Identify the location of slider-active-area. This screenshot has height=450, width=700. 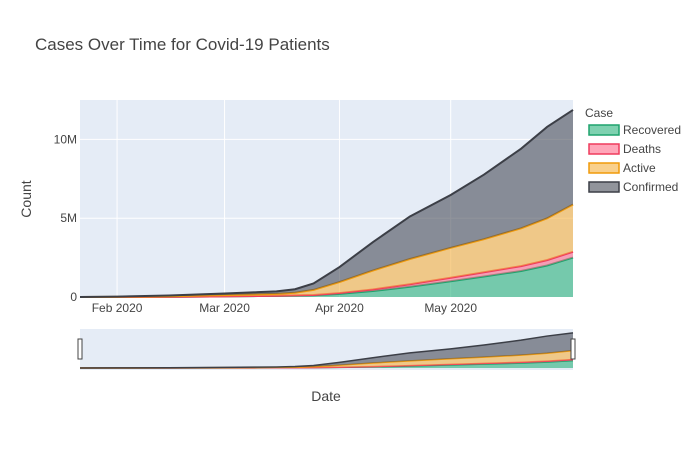
(326, 359).